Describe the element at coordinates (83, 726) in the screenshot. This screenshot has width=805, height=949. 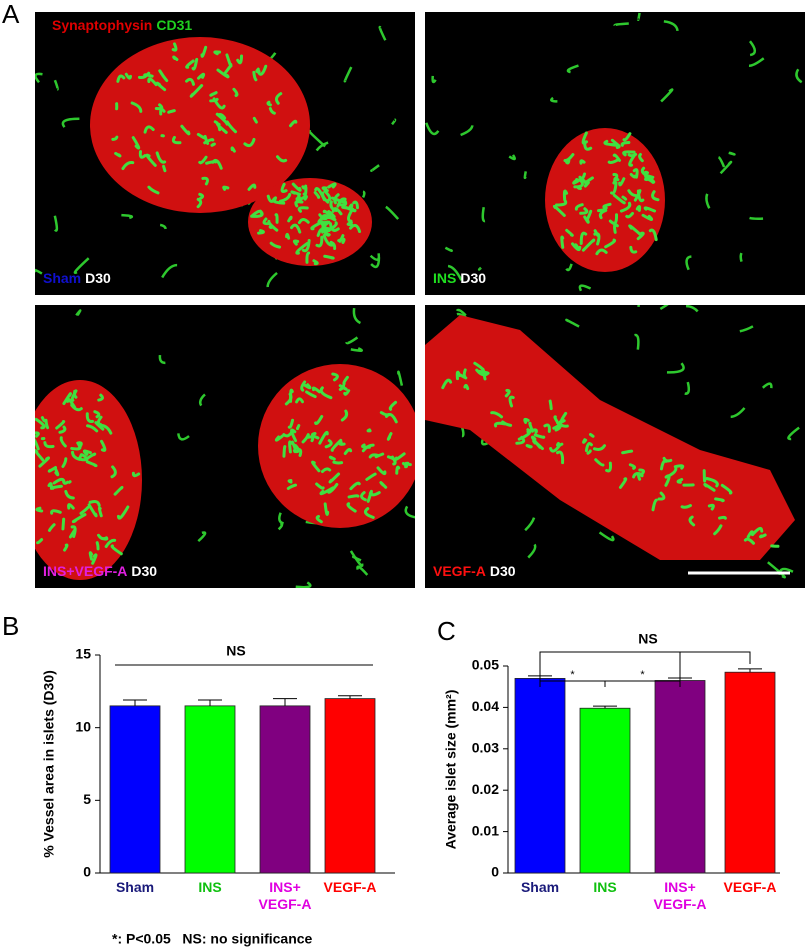
I see `y-tick-label: 10` at that location.